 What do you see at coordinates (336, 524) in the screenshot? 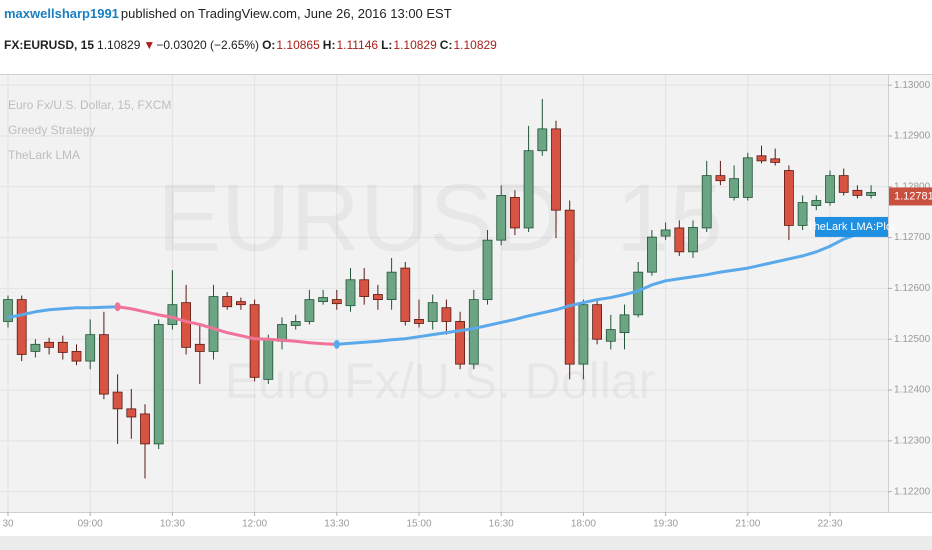
I see `x-tick-label: 13:30` at bounding box center [336, 524].